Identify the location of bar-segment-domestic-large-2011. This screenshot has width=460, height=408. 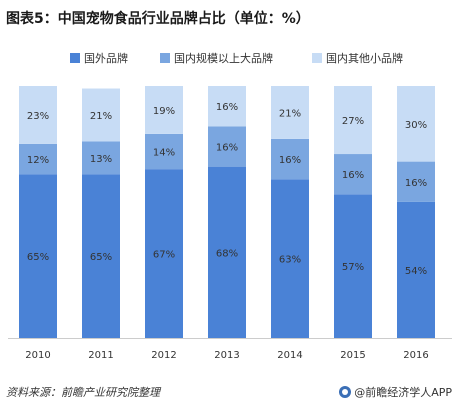
(101, 158).